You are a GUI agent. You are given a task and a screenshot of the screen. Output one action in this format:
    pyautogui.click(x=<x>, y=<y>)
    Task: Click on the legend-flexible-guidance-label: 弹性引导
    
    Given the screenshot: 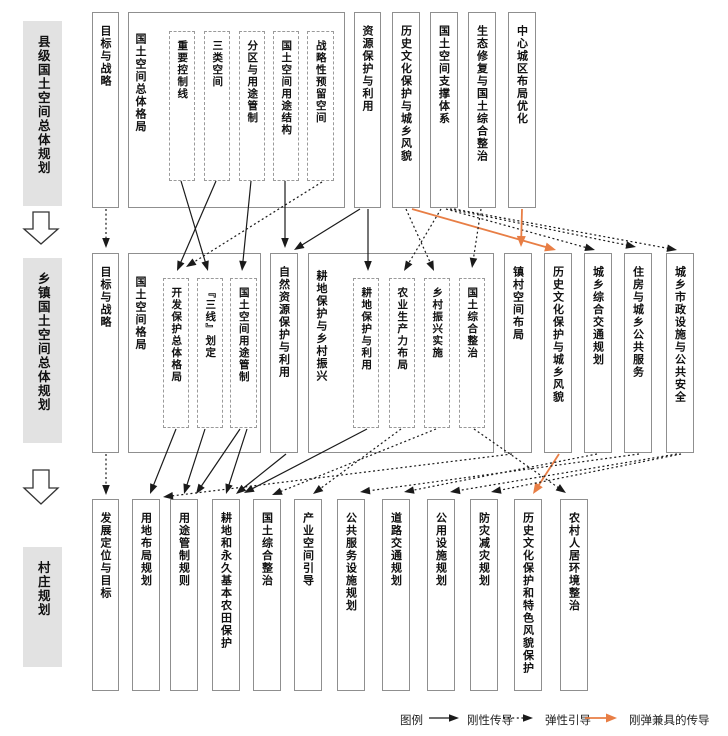 What is the action you would take?
    pyautogui.click(x=568, y=720)
    